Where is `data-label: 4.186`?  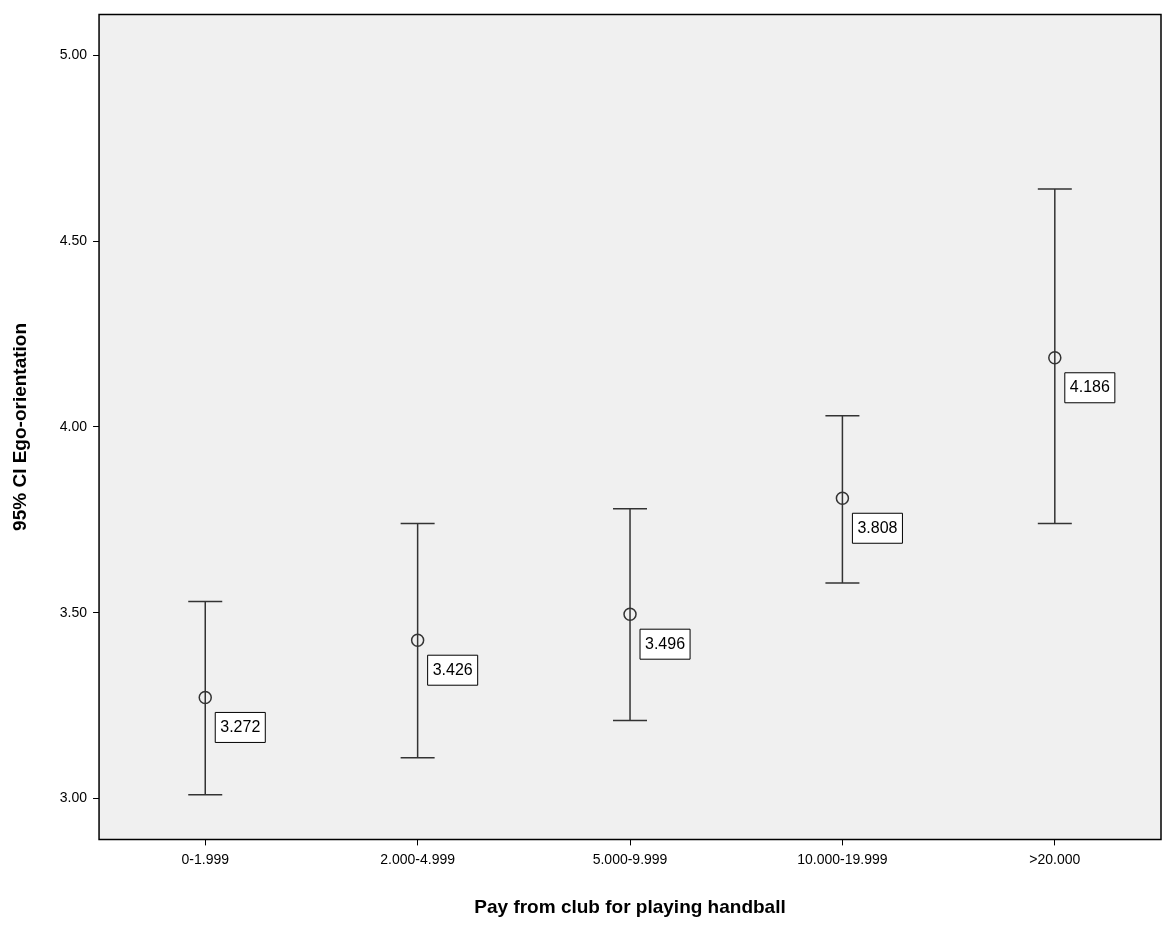
data-label: 4.186 is located at coordinates (1089, 387).